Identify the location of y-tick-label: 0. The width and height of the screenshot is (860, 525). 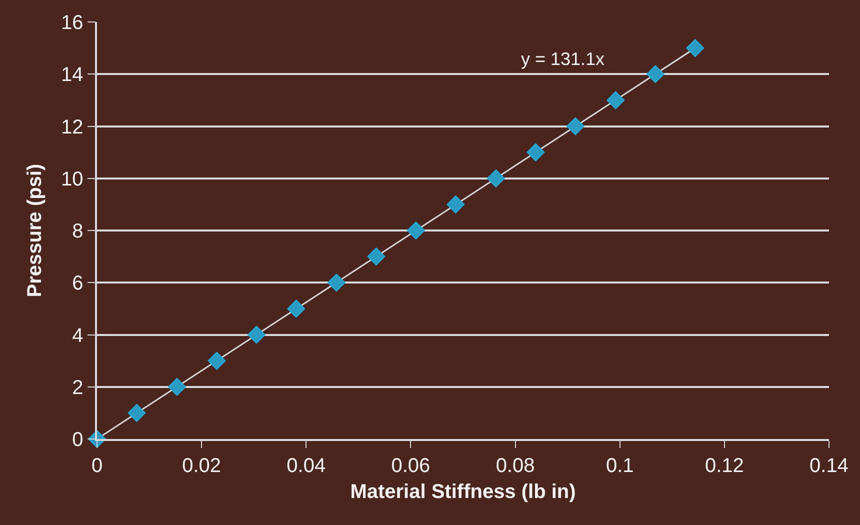
(78, 440).